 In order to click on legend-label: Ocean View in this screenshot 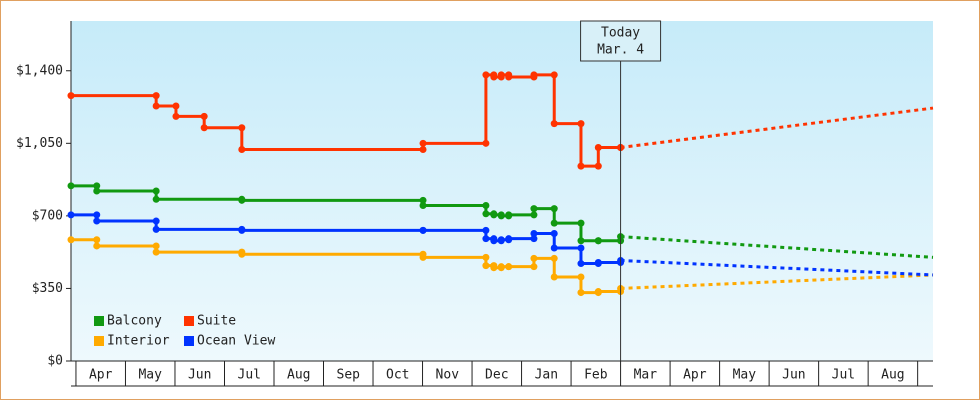, I will do `click(236, 341)`.